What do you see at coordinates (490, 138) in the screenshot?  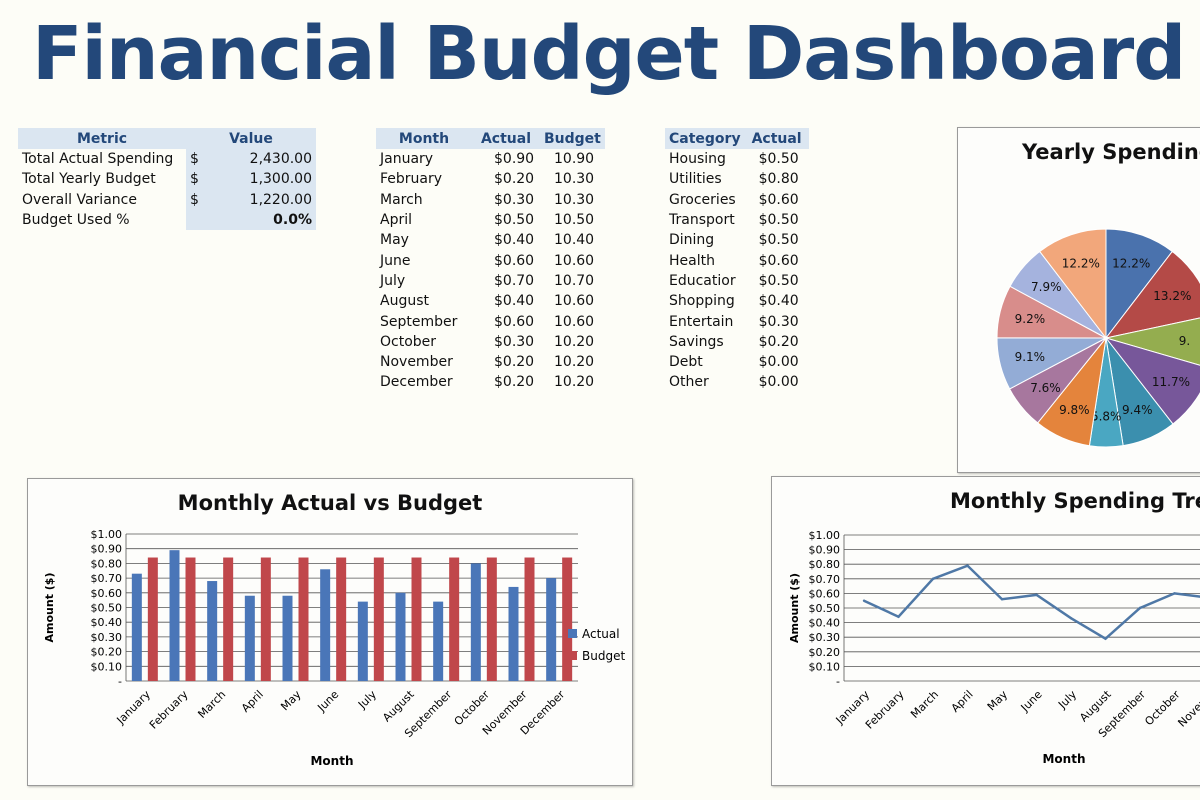 I see `monthly-header-row: Month Actual Budget` at bounding box center [490, 138].